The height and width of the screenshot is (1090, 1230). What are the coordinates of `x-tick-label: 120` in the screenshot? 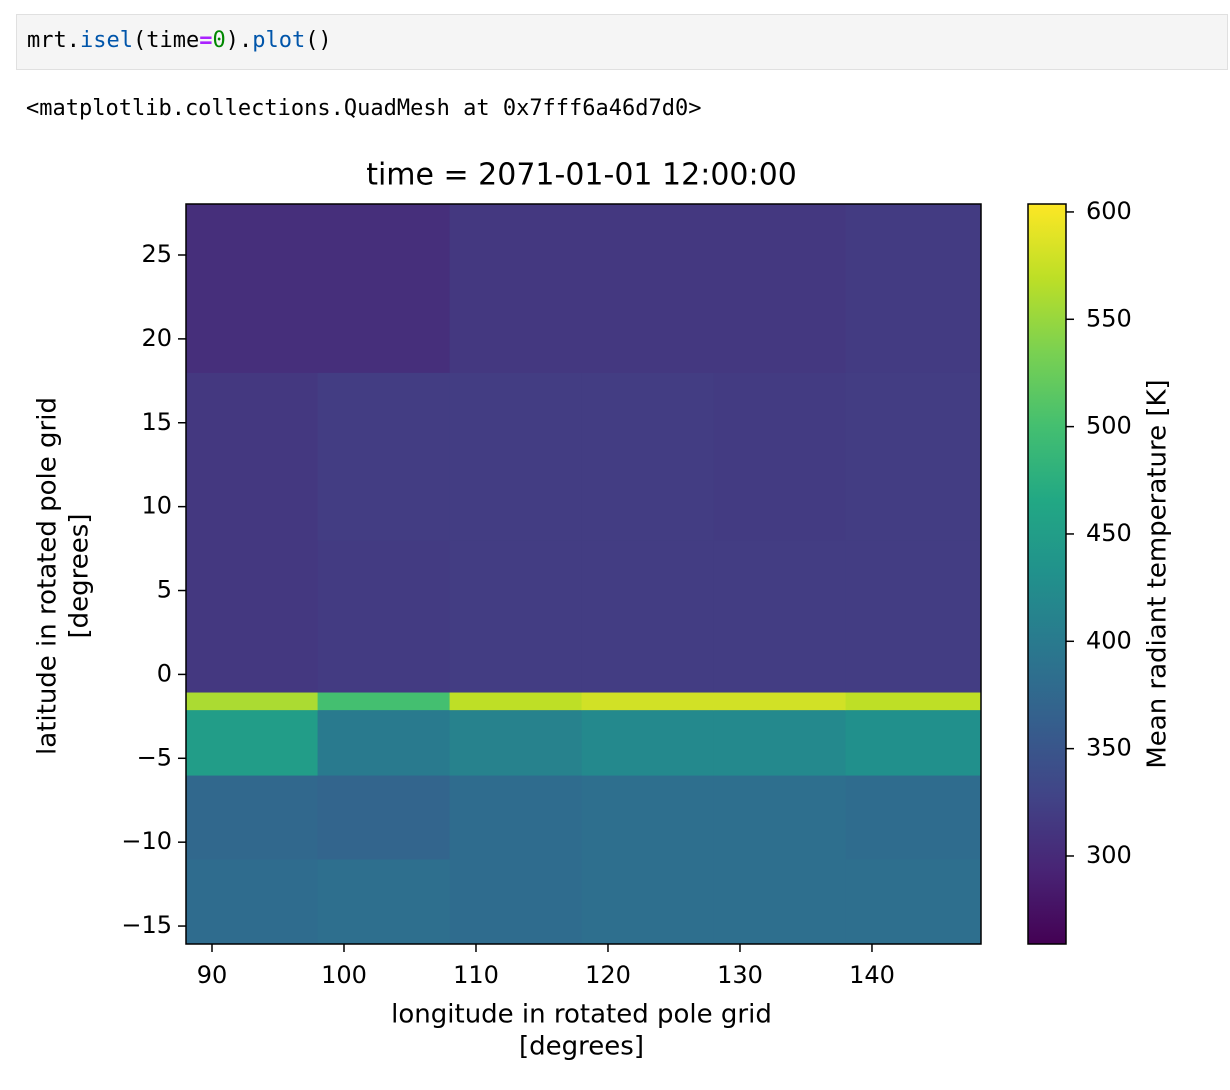 It's located at (608, 975).